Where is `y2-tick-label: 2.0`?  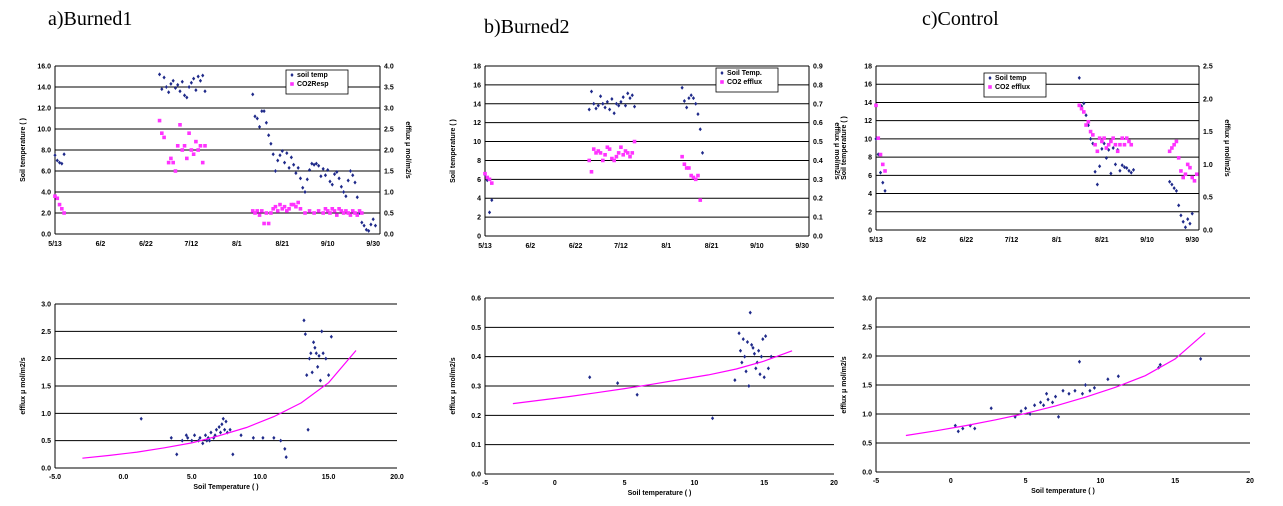
y2-tick-label: 2.0 is located at coordinates (1208, 99).